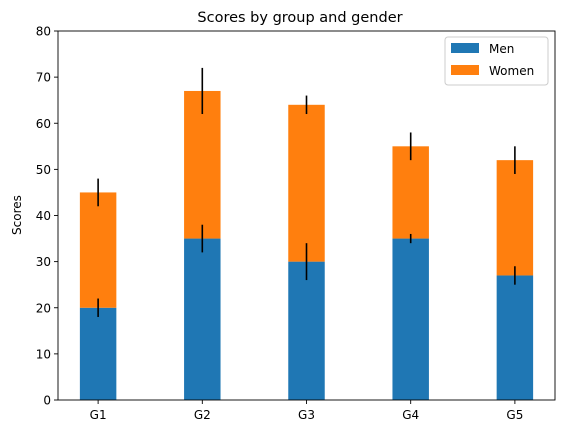 This screenshot has height=433, width=563. I want to click on y-tick-label-50: 50, so click(43, 170).